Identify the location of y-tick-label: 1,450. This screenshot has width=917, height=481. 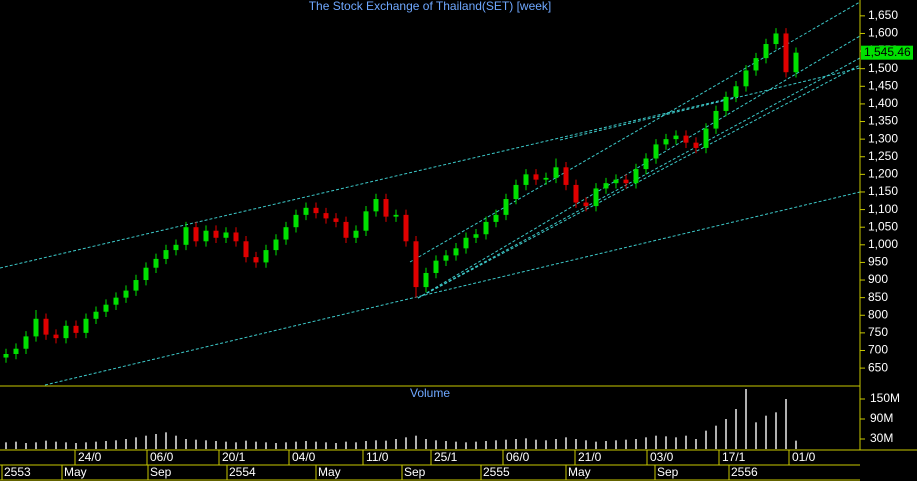
(883, 85).